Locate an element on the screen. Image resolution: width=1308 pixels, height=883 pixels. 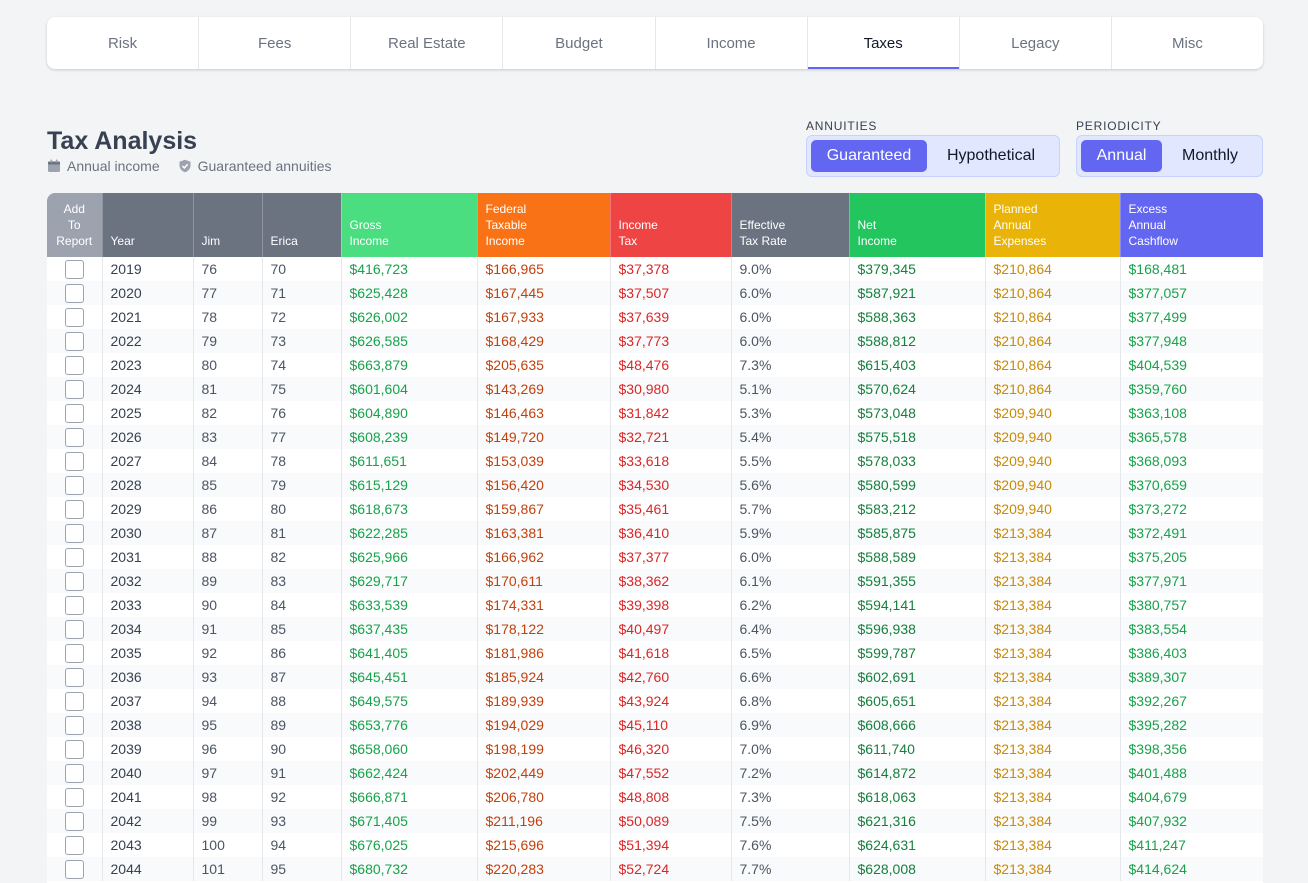
tab-budget: Budget is located at coordinates (579, 43).